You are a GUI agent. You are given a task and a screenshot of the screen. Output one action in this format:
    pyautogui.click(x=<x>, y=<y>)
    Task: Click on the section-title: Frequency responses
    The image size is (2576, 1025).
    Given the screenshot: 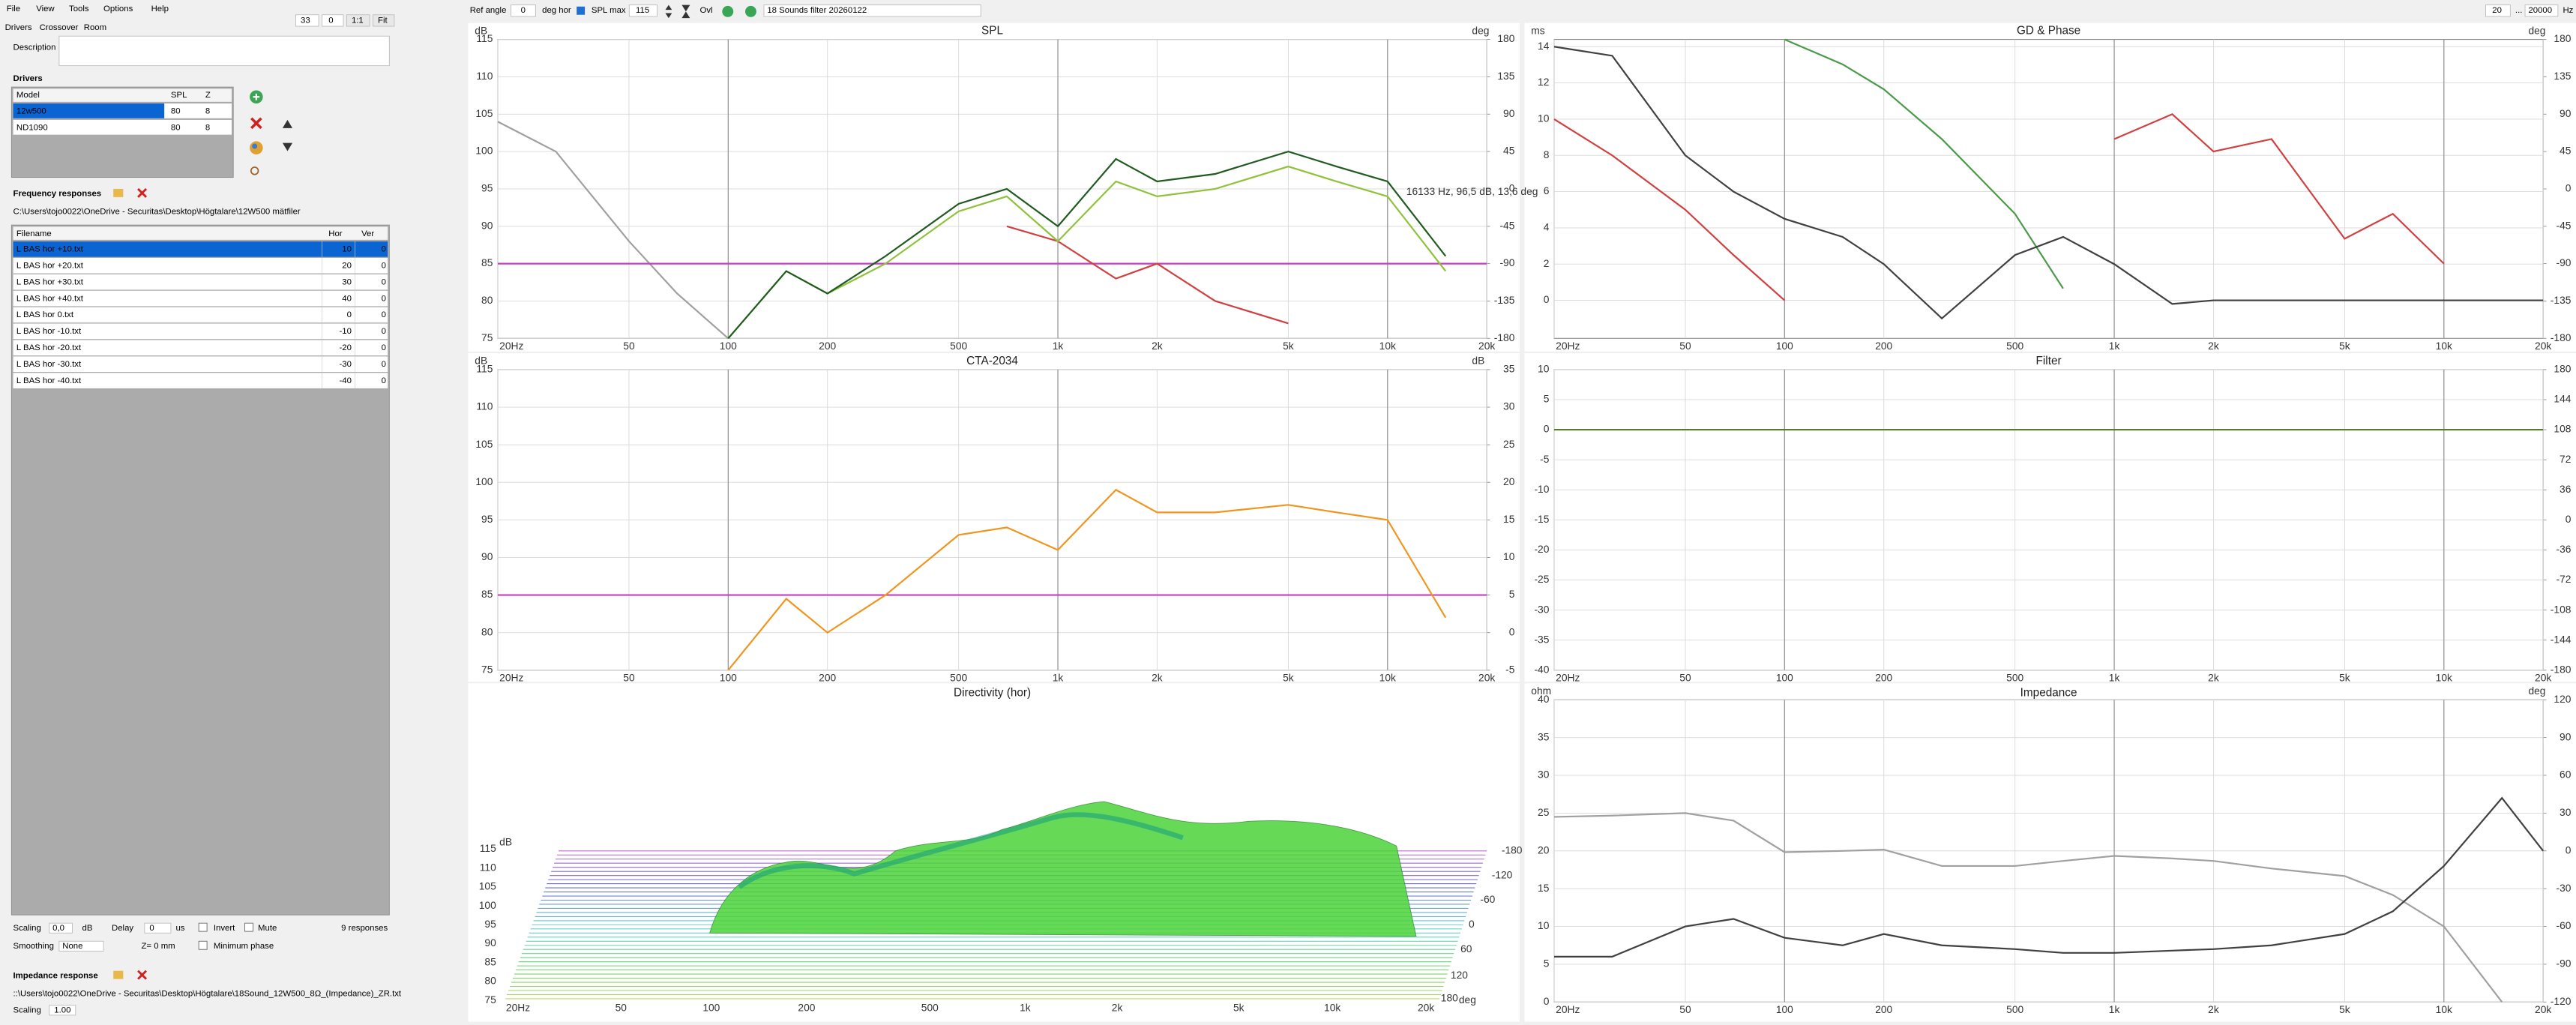 What is the action you would take?
    pyautogui.click(x=57, y=195)
    